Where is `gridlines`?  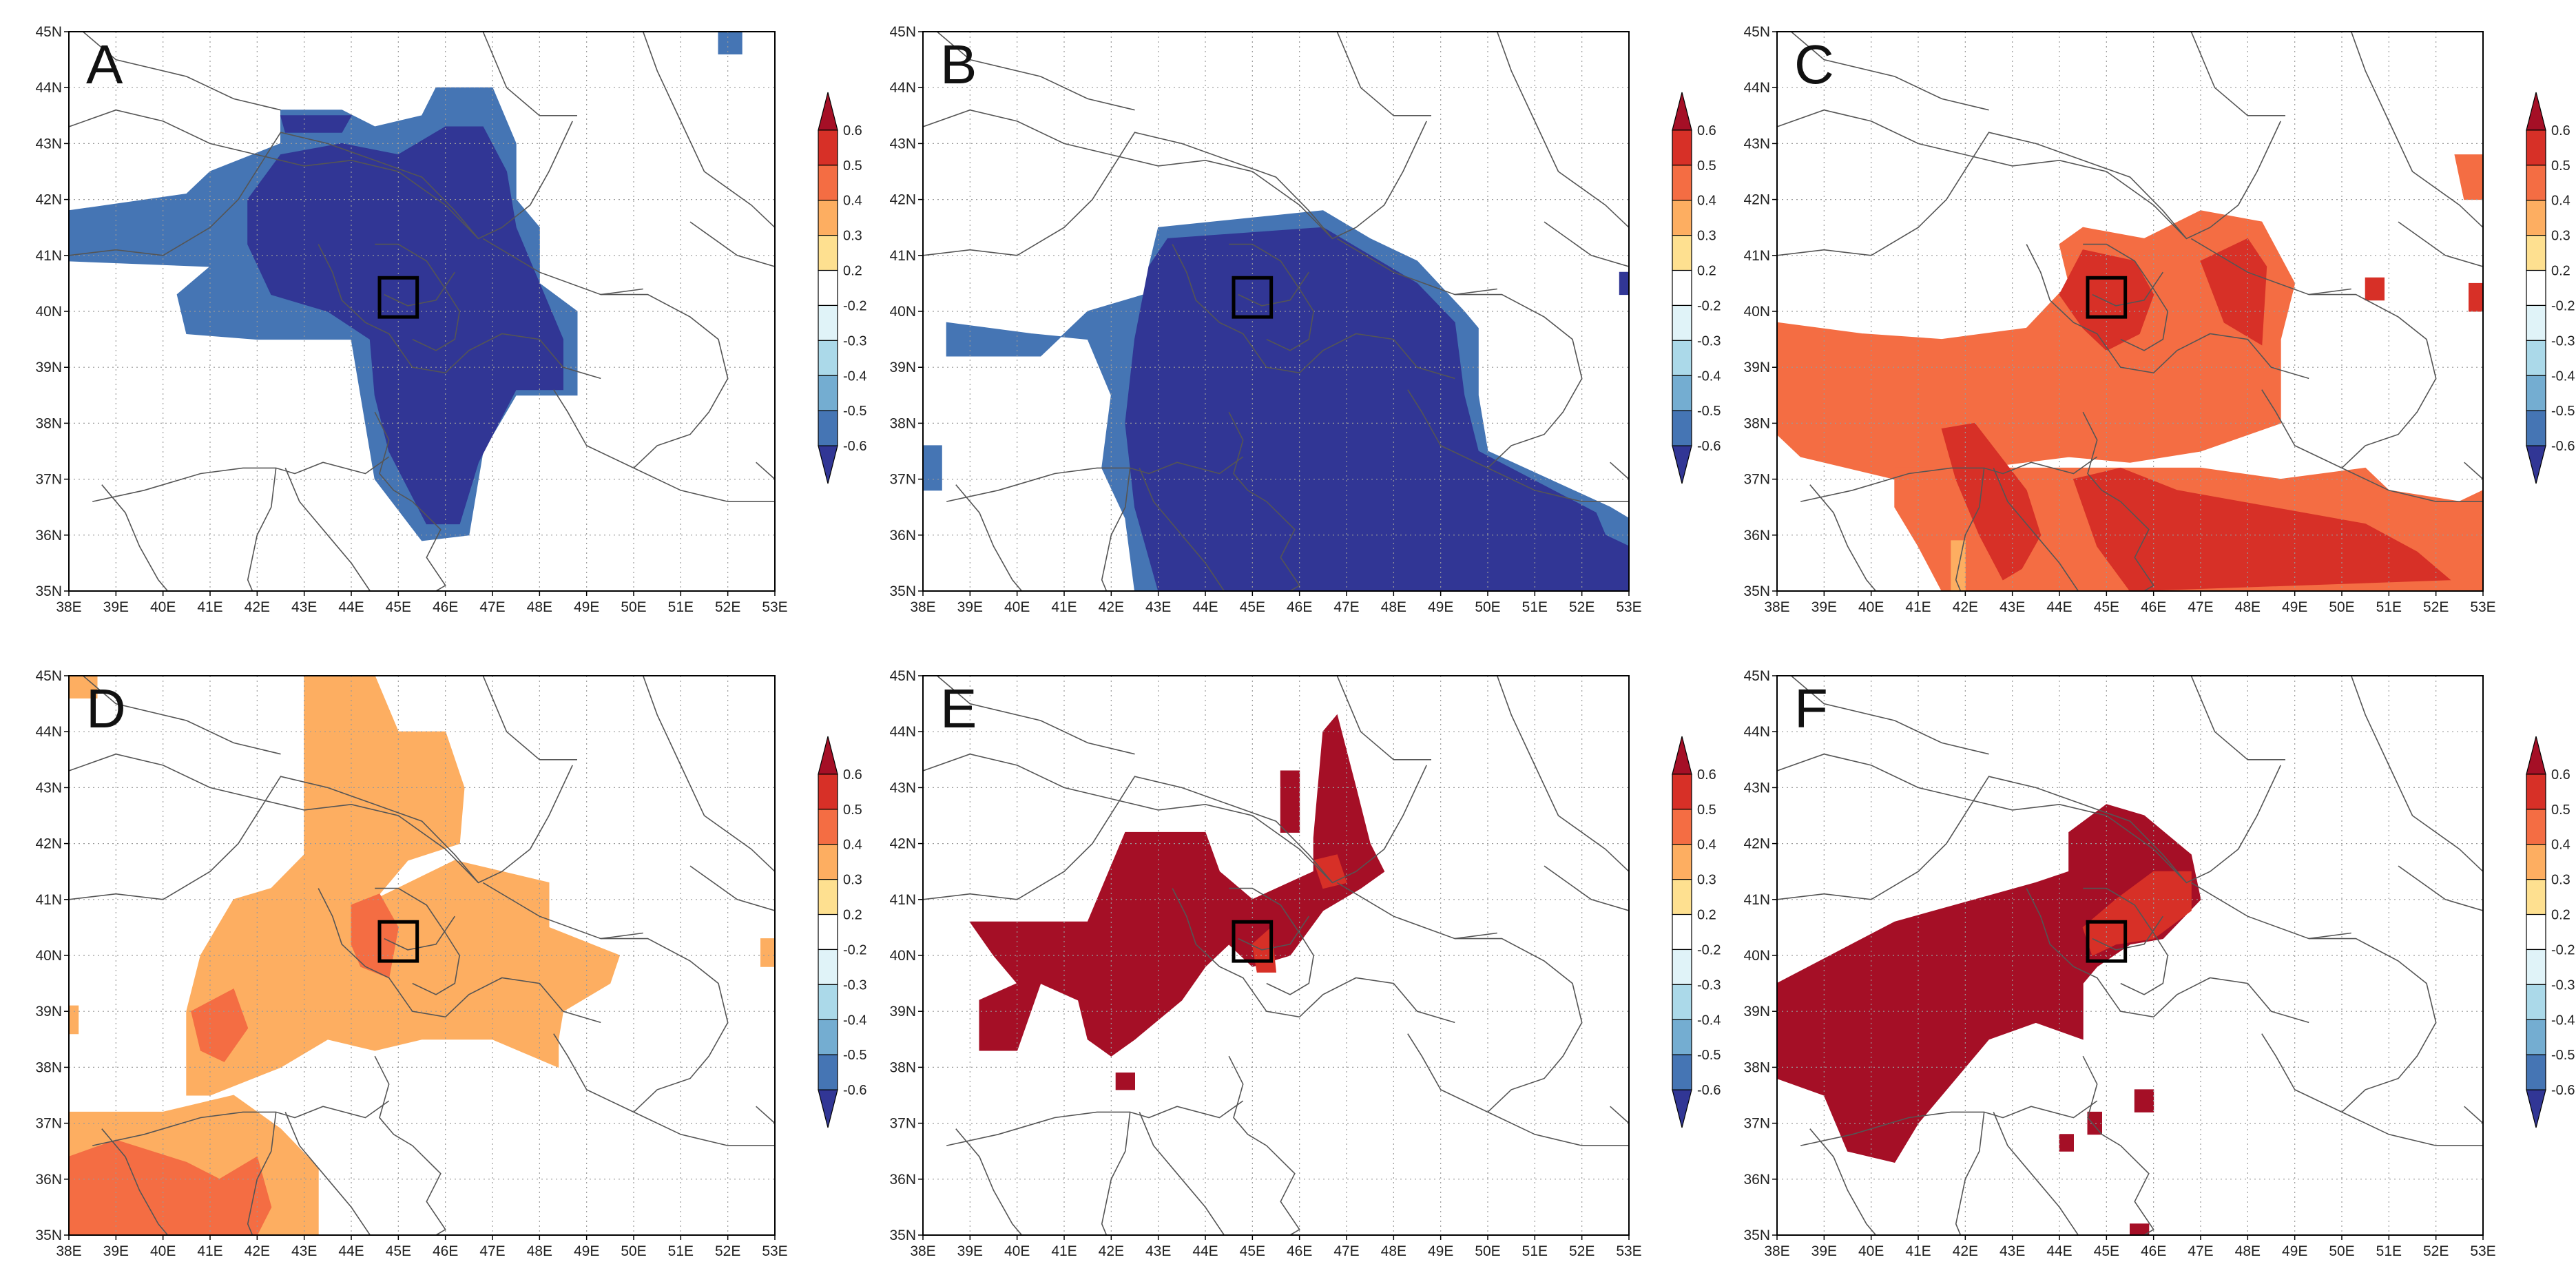
gridlines is located at coordinates (2130, 955).